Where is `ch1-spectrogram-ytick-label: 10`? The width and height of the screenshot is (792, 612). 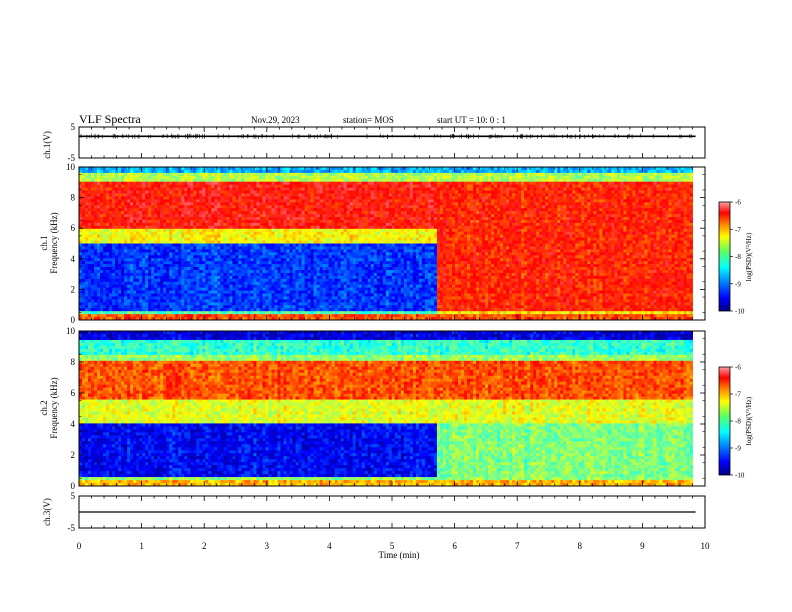 ch1-spectrogram-ytick-label: 10 is located at coordinates (71, 167).